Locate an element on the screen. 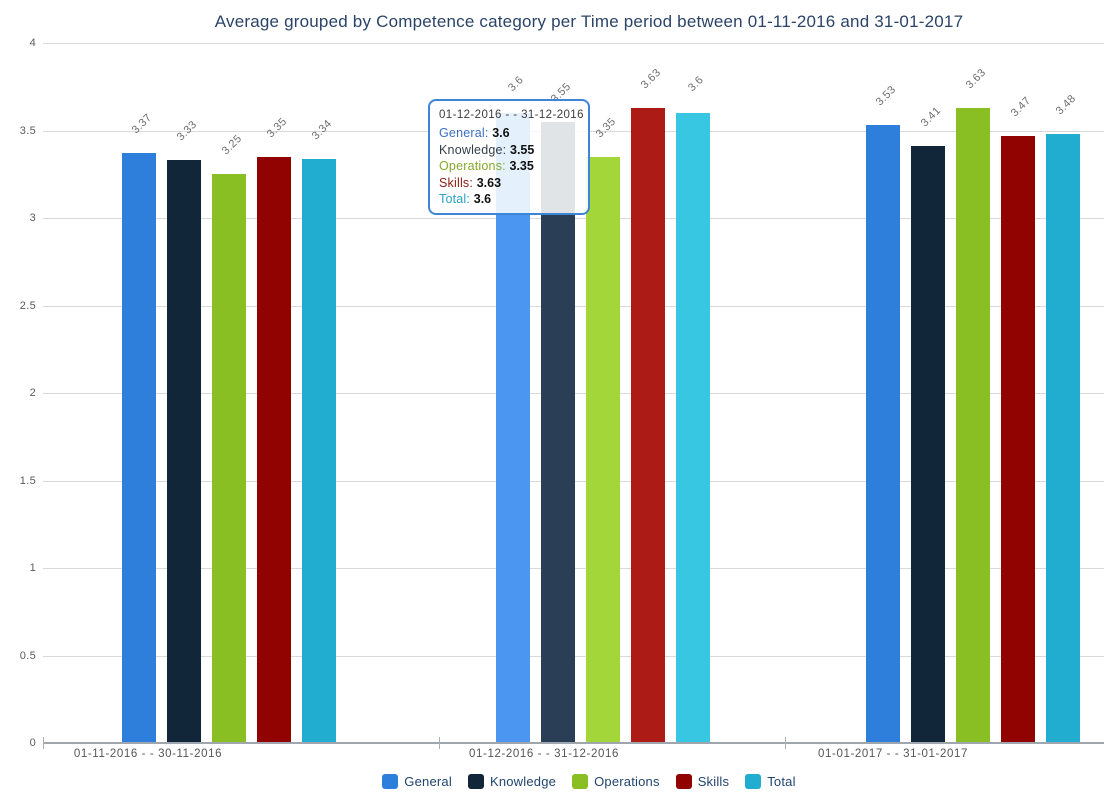 The height and width of the screenshot is (798, 1104). tooltip-series-label: Operations: is located at coordinates (474, 166).